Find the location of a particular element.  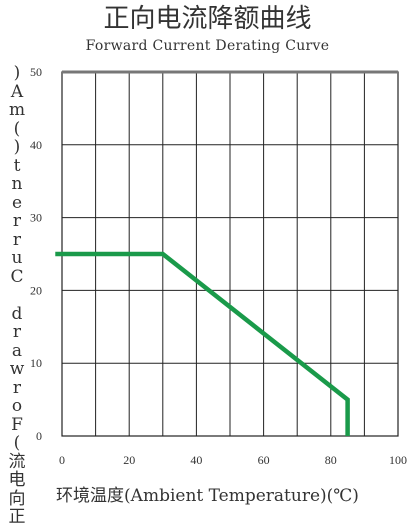

x-tick-label: 60 is located at coordinates (264, 460).